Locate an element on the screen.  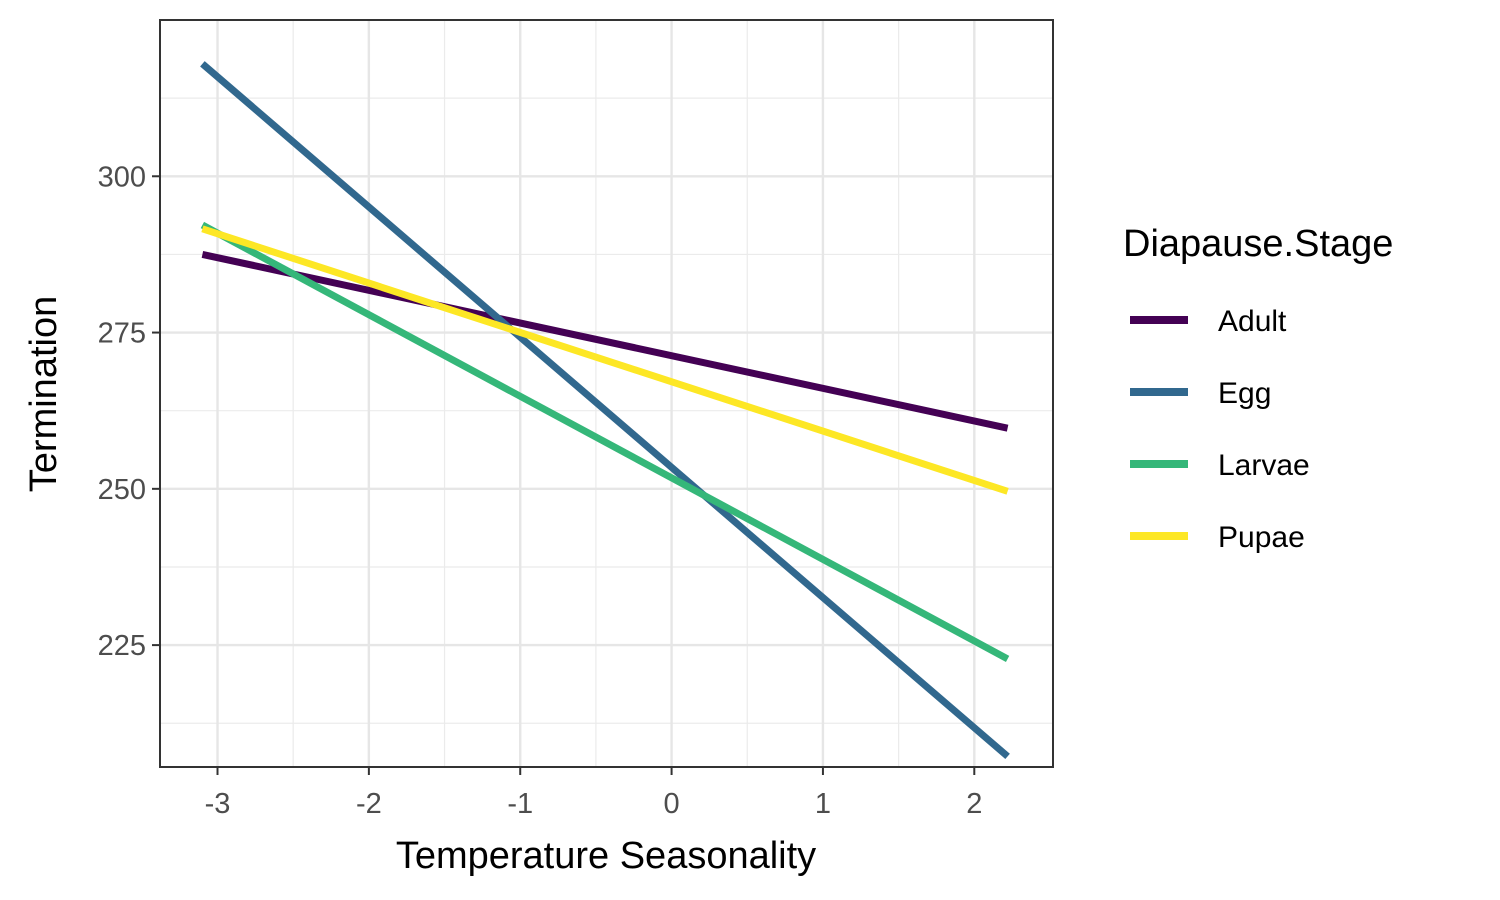
legend: Diapause.Stage Adult Egg Larvae Pupae is located at coordinates (1258, 388).